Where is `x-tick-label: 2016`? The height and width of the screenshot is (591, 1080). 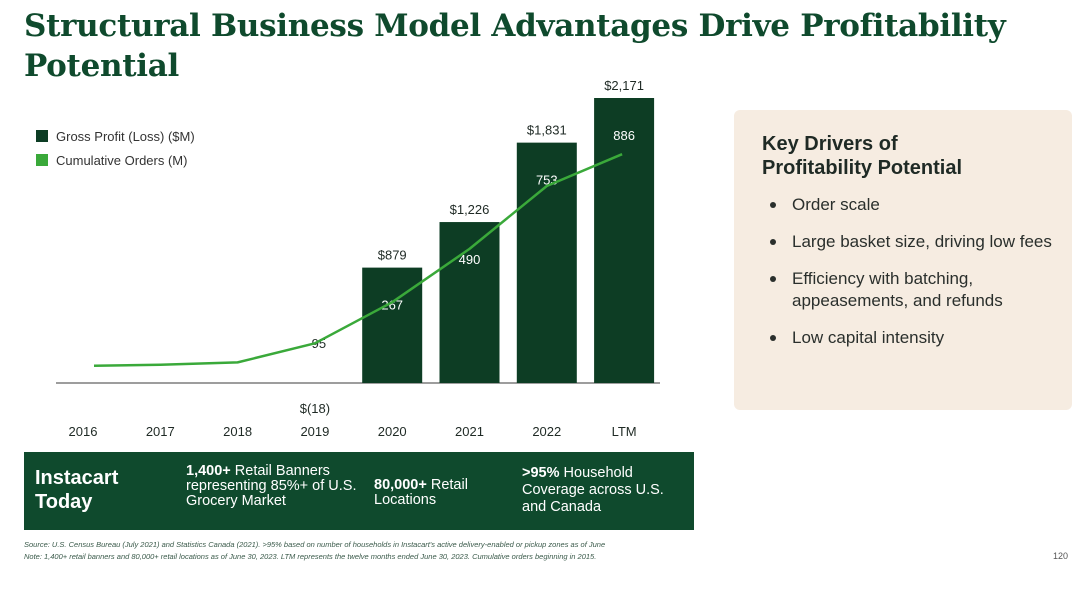
x-tick-label: 2016 is located at coordinates (83, 431).